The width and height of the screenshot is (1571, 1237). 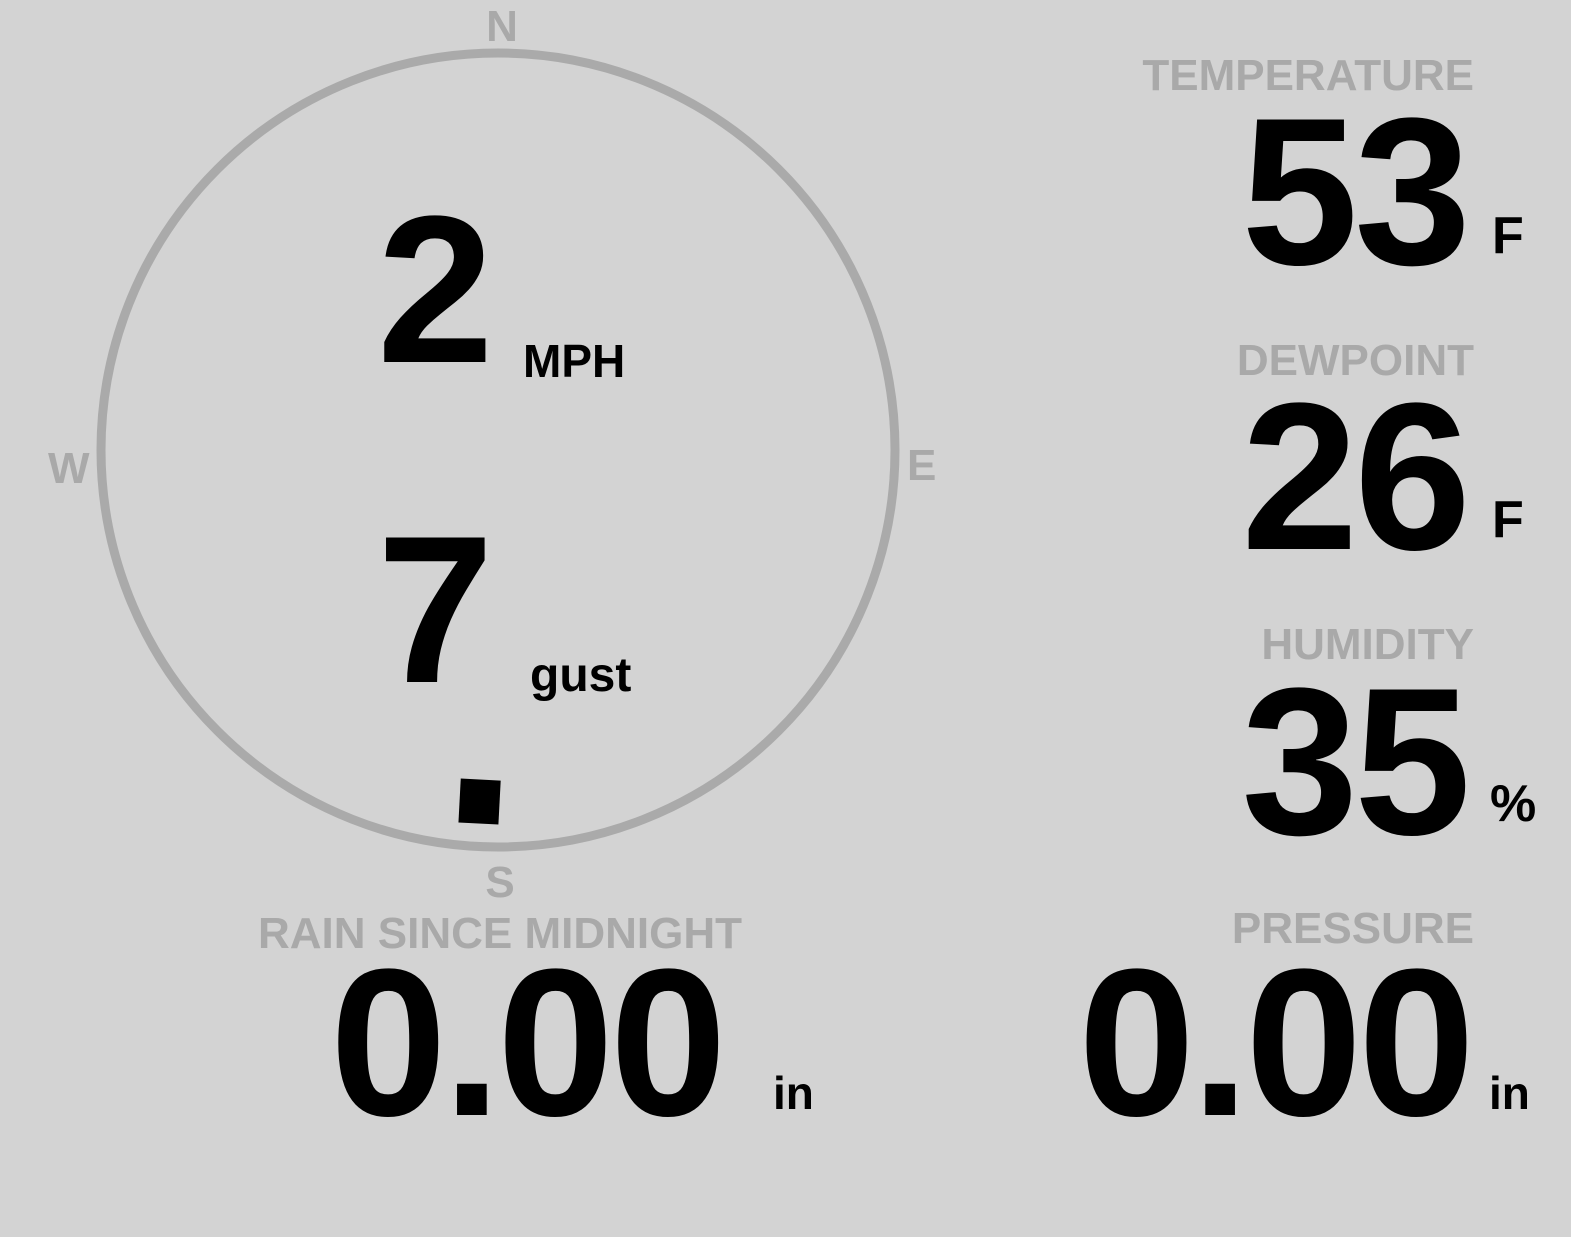 I want to click on compass-east-label: E, so click(x=922, y=465).